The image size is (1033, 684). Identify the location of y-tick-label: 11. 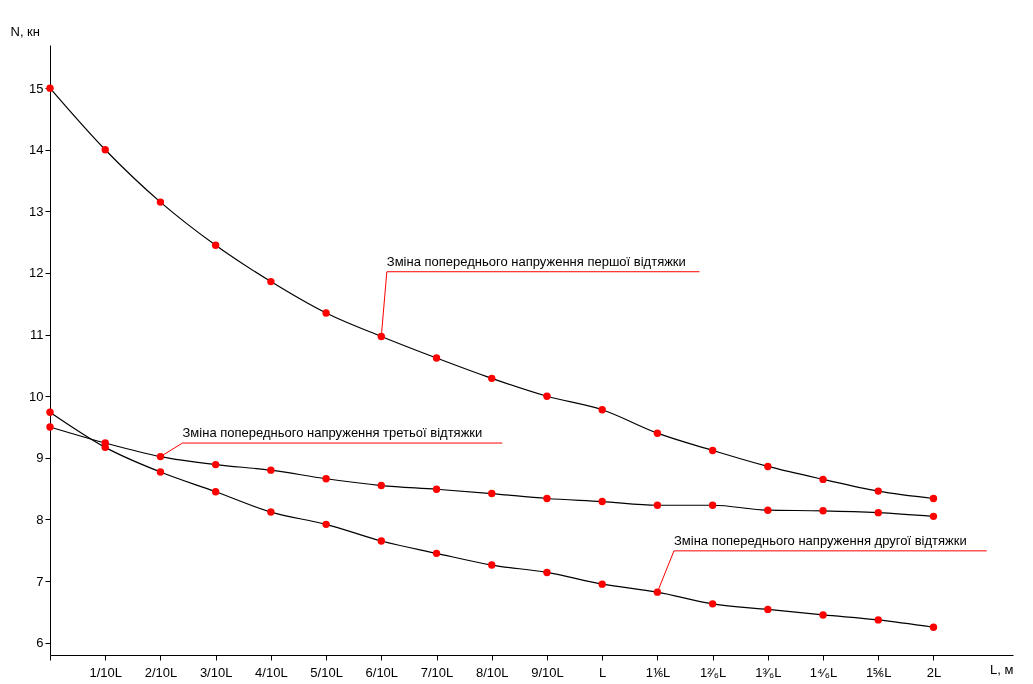
(37, 335).